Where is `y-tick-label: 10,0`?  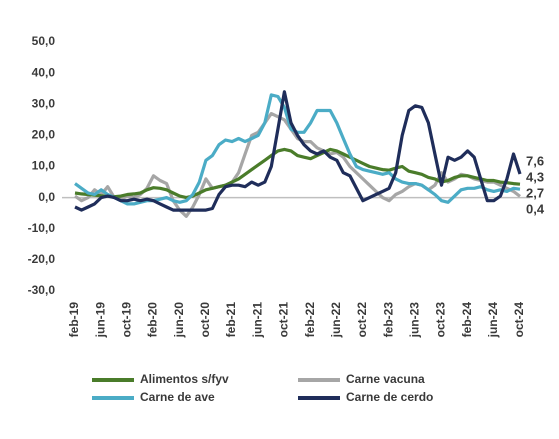
y-tick-label: 10,0 is located at coordinates (44, 166).